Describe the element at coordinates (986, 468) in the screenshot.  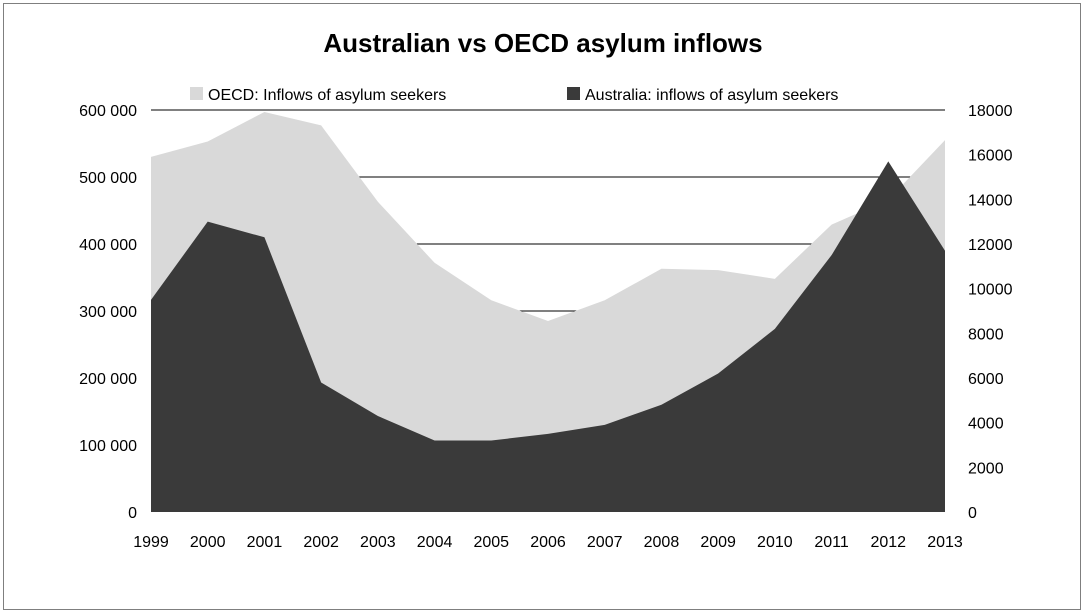
I see `right-axis-tick-label: 2000` at that location.